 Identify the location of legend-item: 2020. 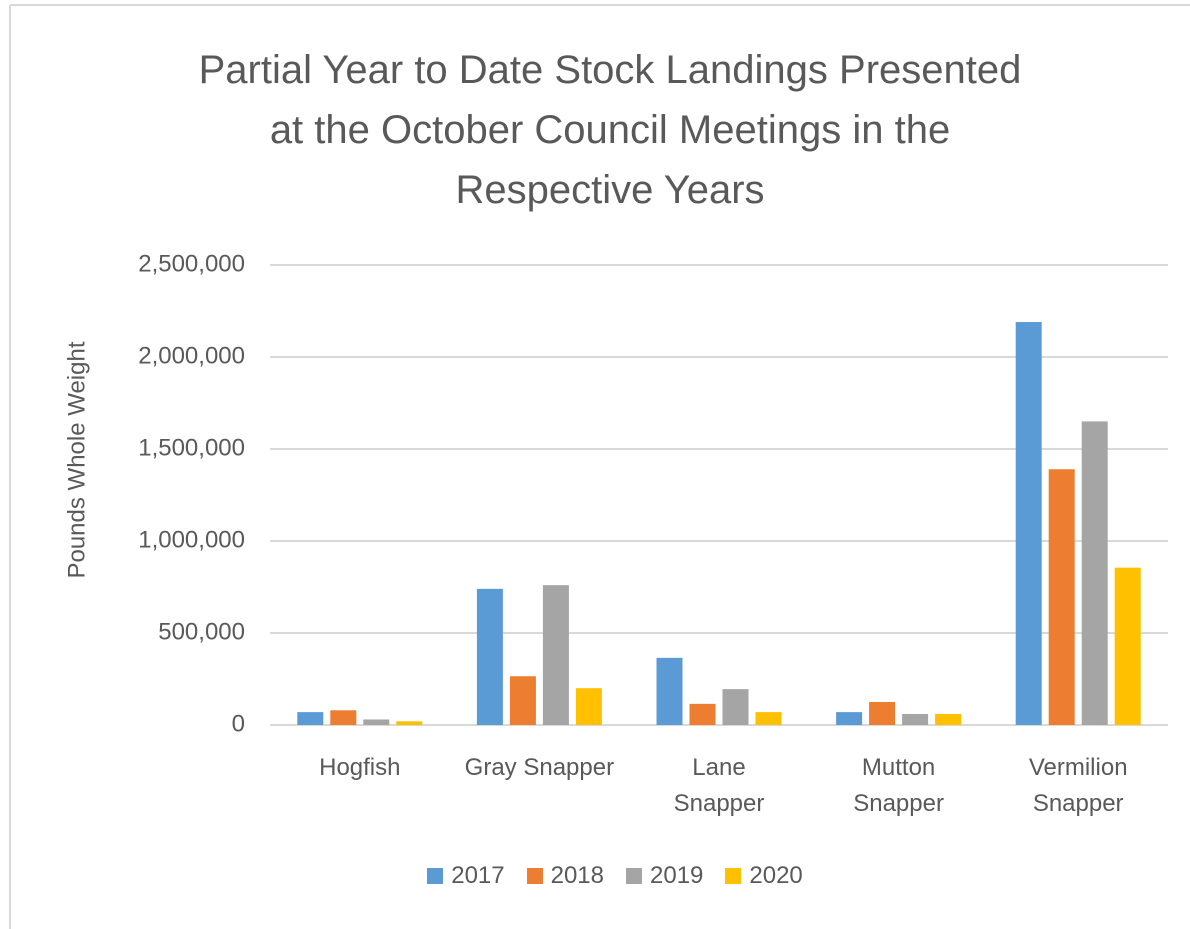
(764, 876).